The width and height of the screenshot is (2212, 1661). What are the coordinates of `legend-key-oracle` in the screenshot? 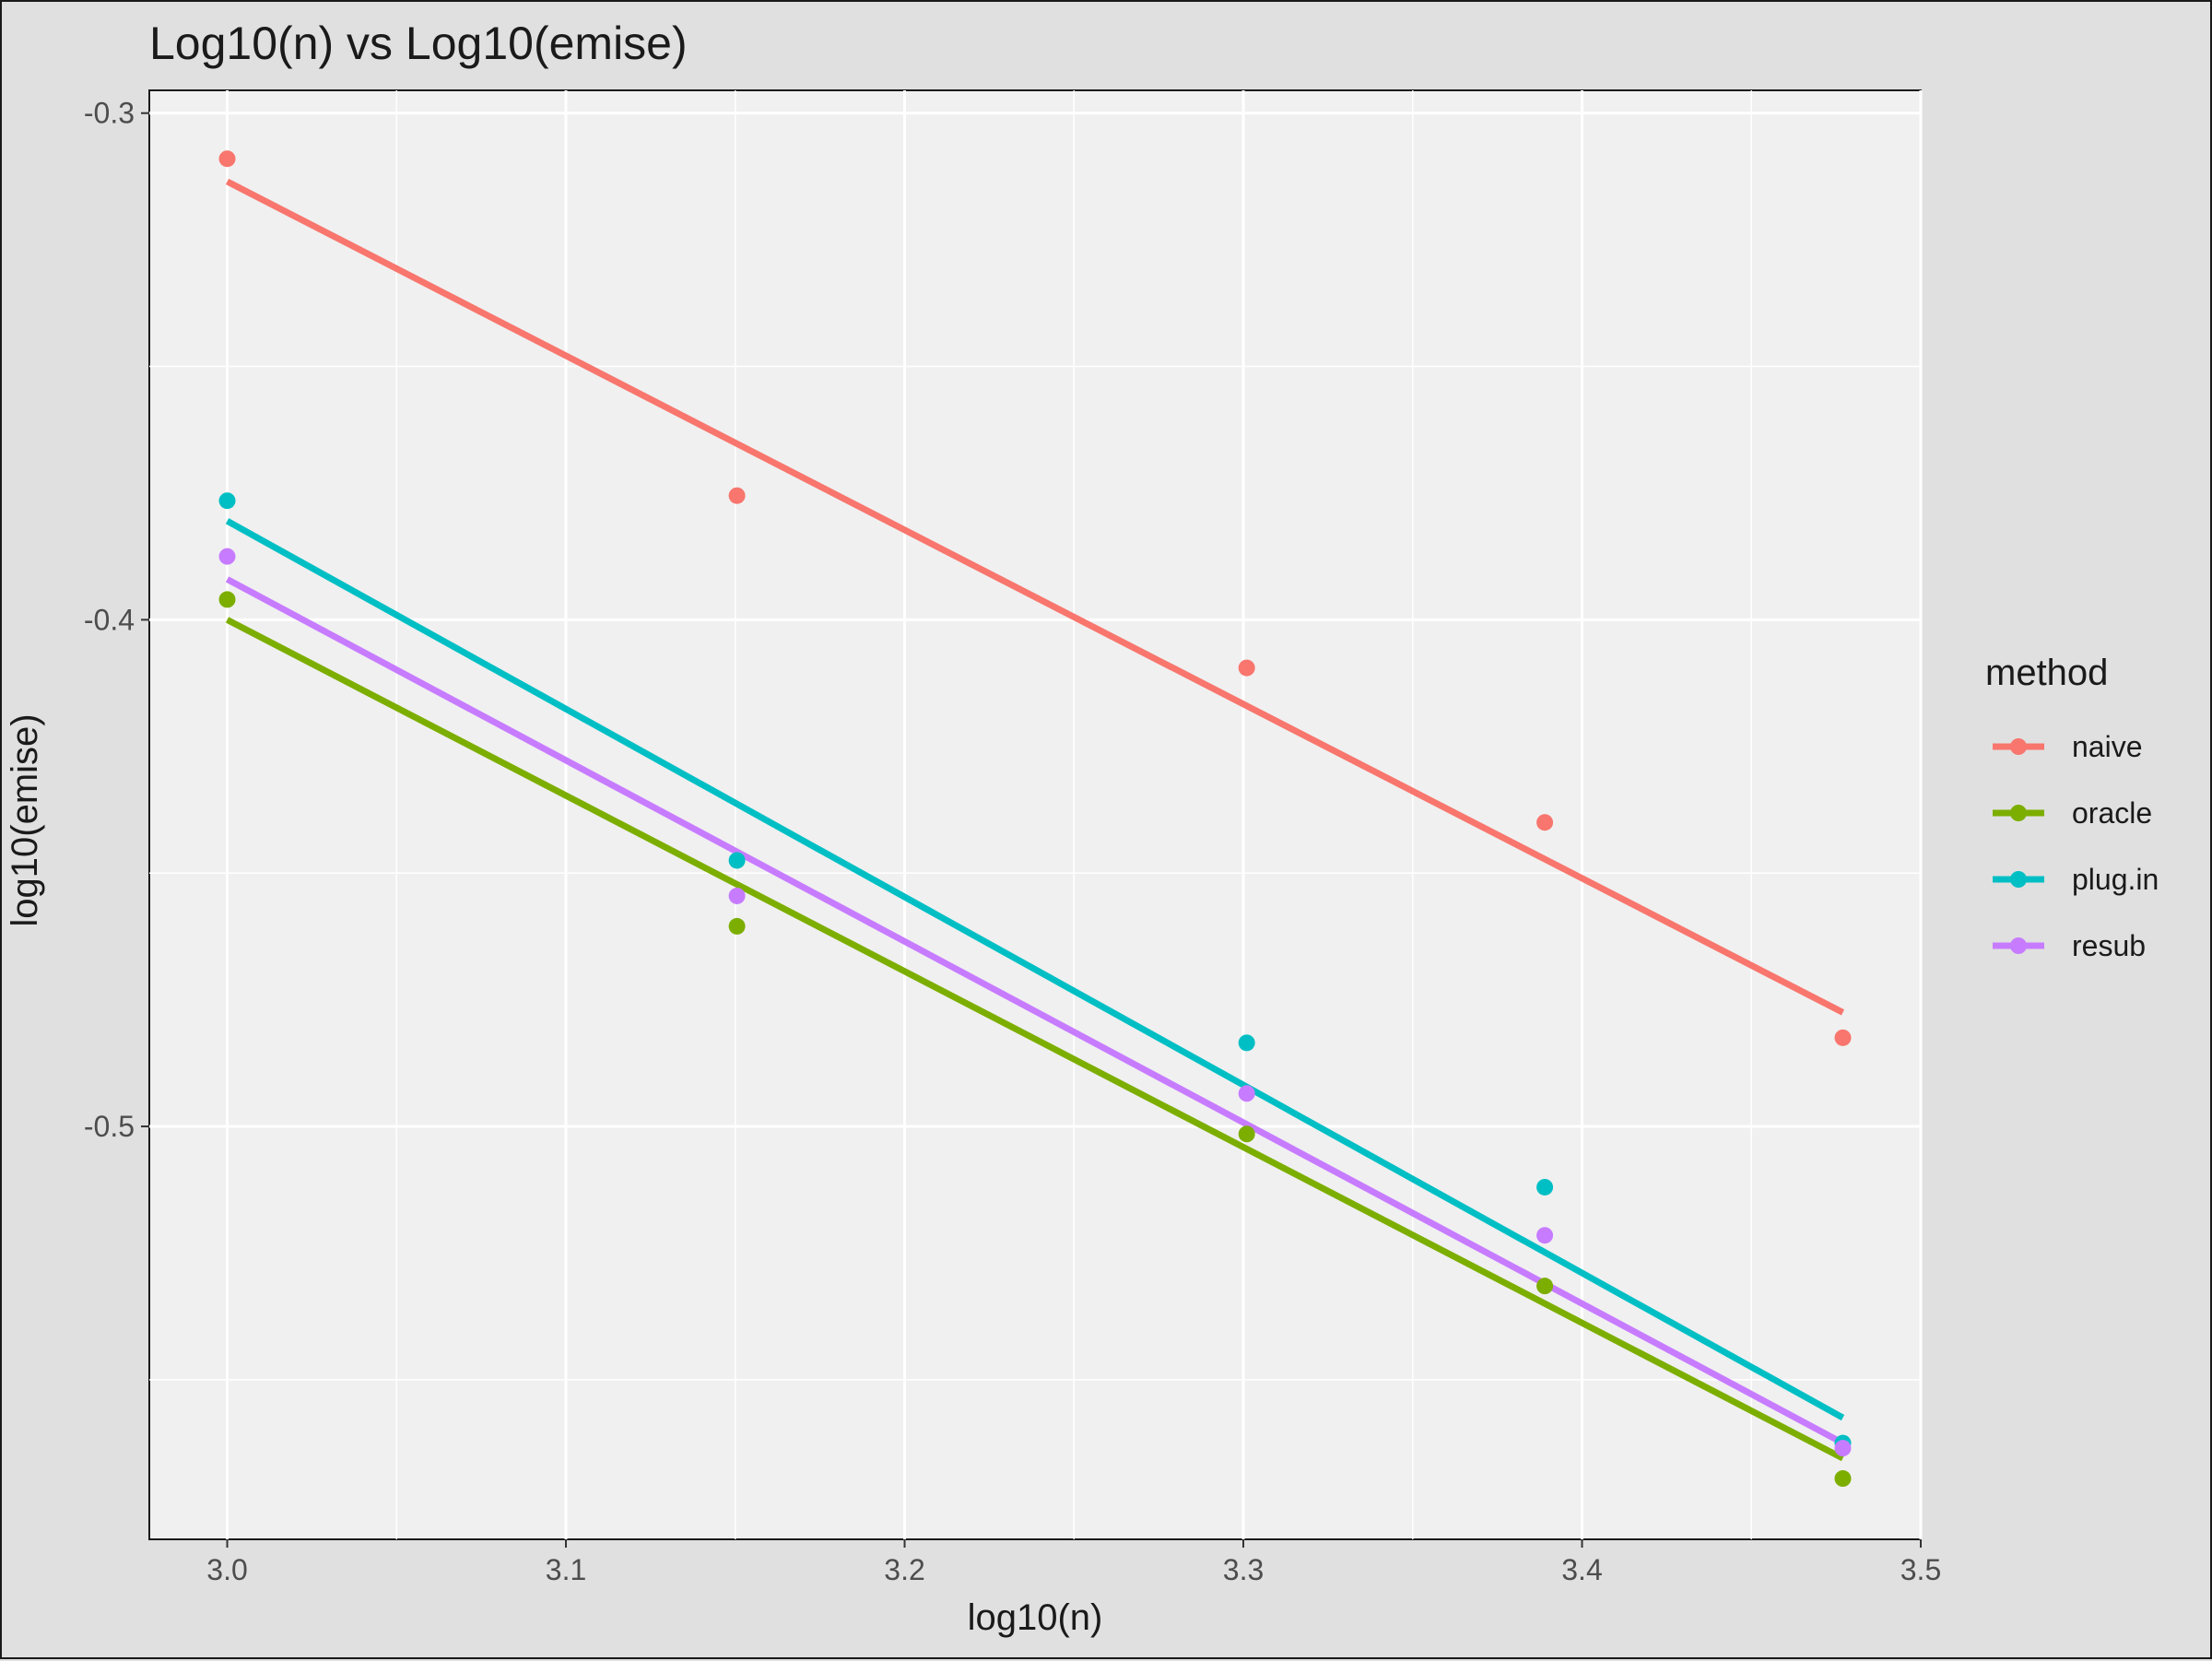 It's located at (2018, 813).